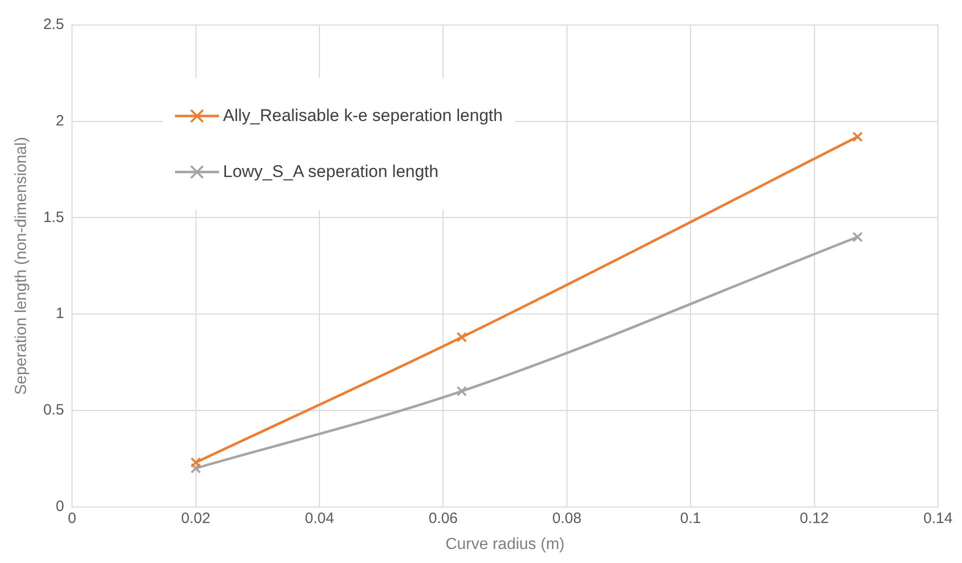 Image resolution: width=962 pixels, height=563 pixels. Describe the element at coordinates (53, 25) in the screenshot. I see `y-tick-label: 2.5` at that location.